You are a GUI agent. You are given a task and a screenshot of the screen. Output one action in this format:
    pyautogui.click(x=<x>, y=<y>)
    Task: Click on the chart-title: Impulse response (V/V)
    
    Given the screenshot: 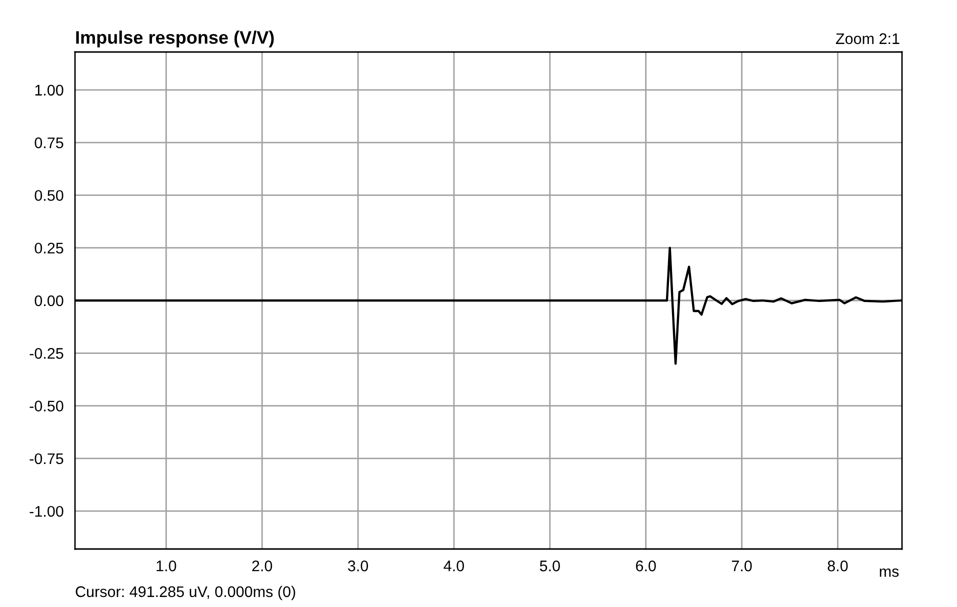 What is the action you would take?
    pyautogui.click(x=175, y=39)
    